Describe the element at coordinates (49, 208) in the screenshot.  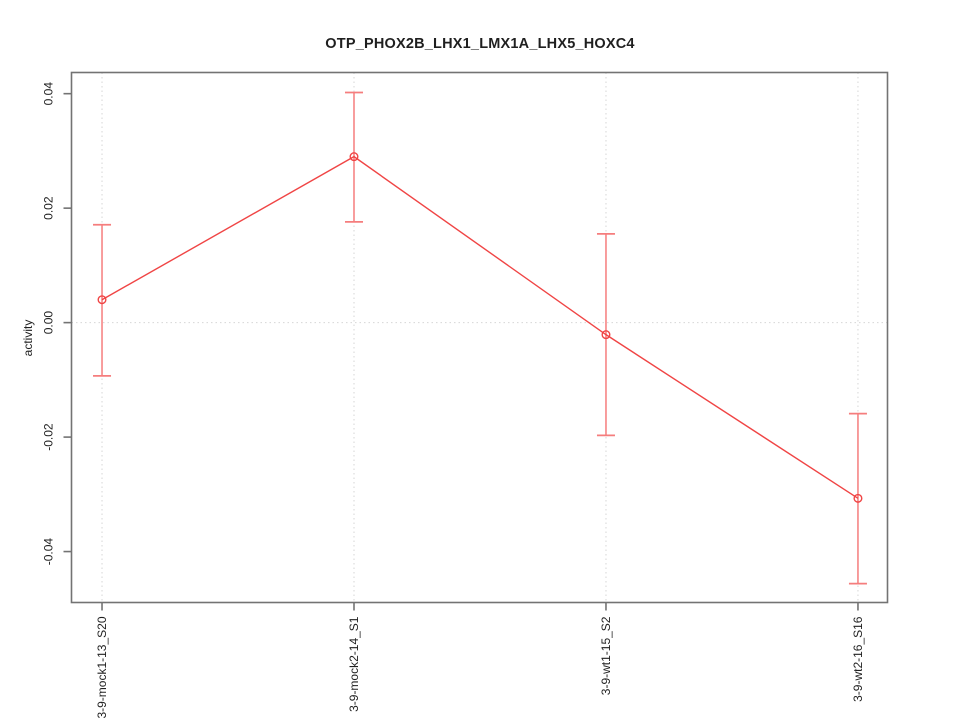
I see `y-tick-label: 0.02` at that location.